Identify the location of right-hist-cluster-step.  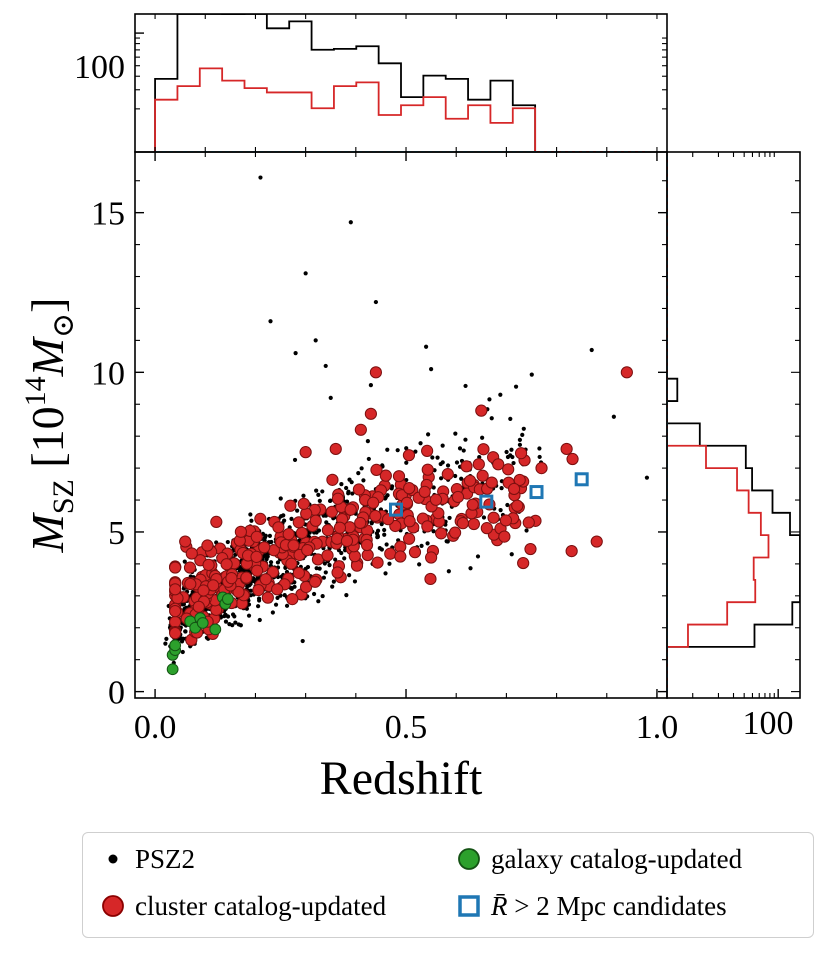
(718, 423).